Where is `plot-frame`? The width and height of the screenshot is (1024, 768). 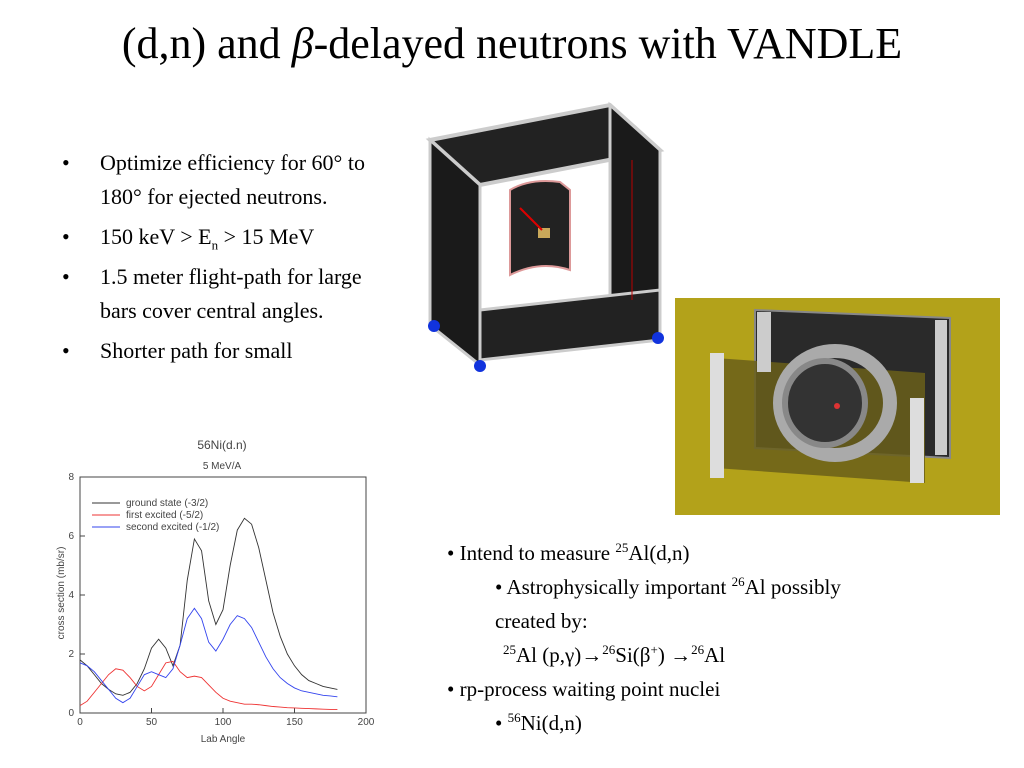 plot-frame is located at coordinates (223, 595).